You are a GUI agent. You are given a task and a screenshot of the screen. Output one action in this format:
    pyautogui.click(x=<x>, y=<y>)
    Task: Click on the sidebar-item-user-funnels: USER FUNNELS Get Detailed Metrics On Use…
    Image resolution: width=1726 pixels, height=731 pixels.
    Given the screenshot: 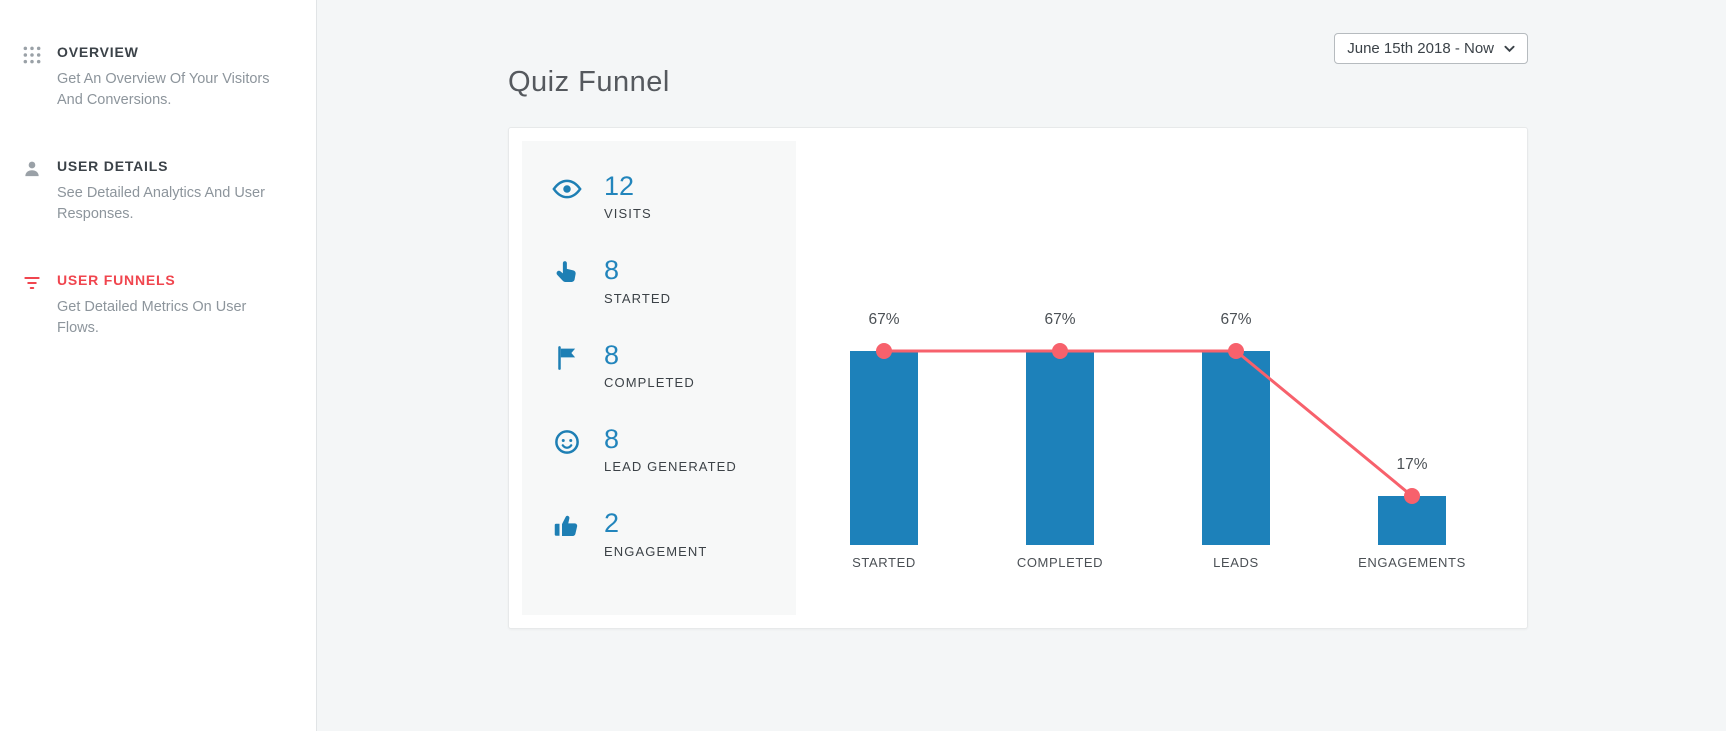 What is the action you would take?
    pyautogui.click(x=159, y=305)
    